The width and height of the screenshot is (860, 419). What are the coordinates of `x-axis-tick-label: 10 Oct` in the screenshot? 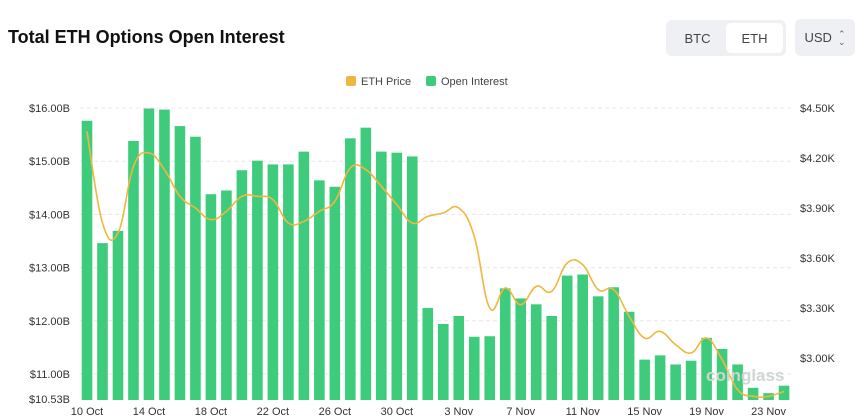 It's located at (87, 412).